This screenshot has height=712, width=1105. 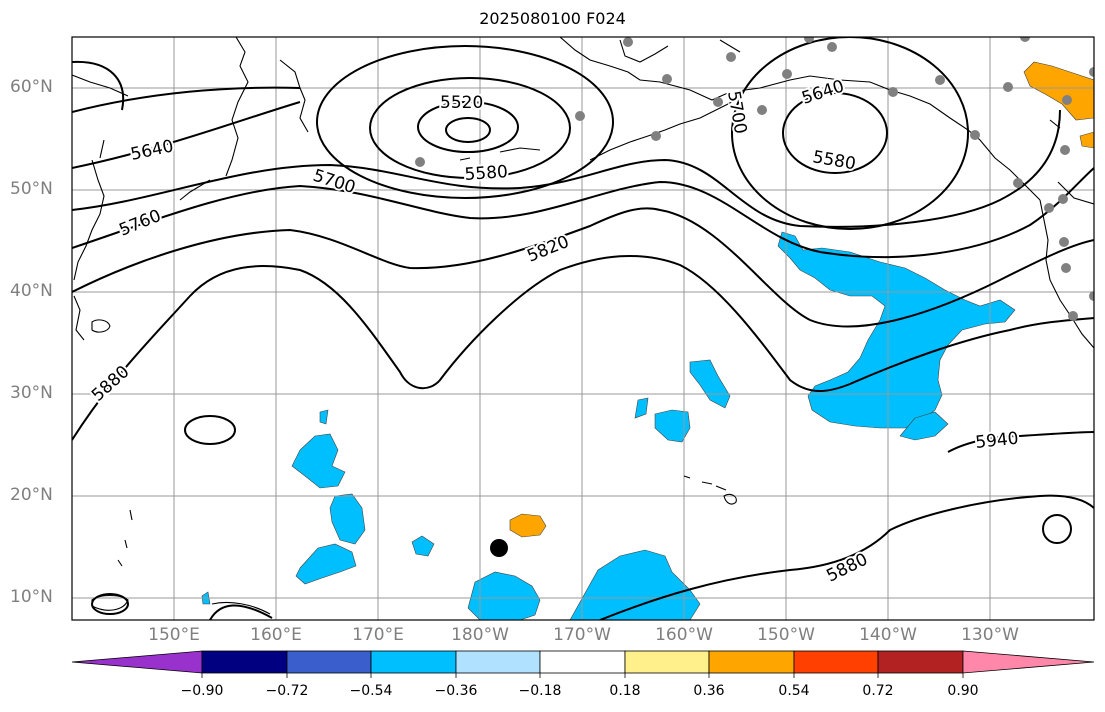 What do you see at coordinates (786, 635) in the screenshot?
I see `lon-label: 150°W` at bounding box center [786, 635].